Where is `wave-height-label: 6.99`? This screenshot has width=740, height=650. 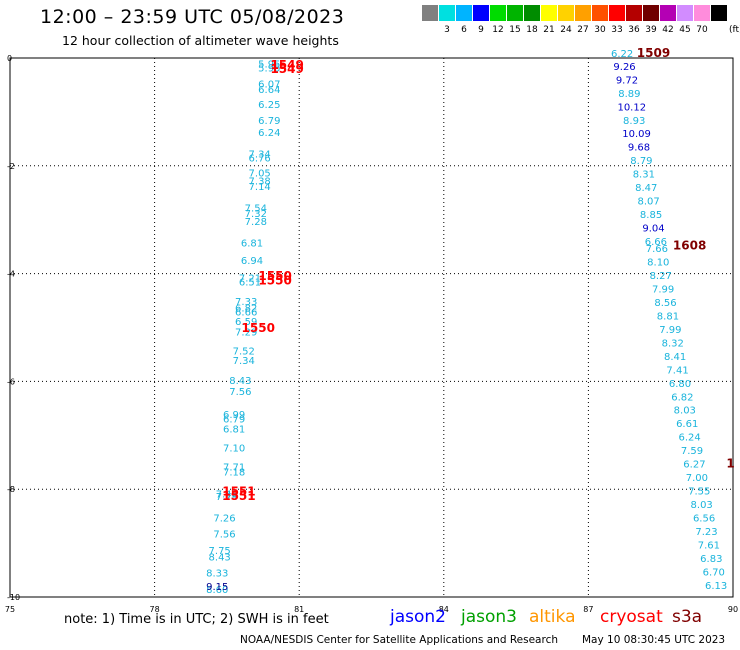
wave-height-label: 6.99 is located at coordinates (234, 415).